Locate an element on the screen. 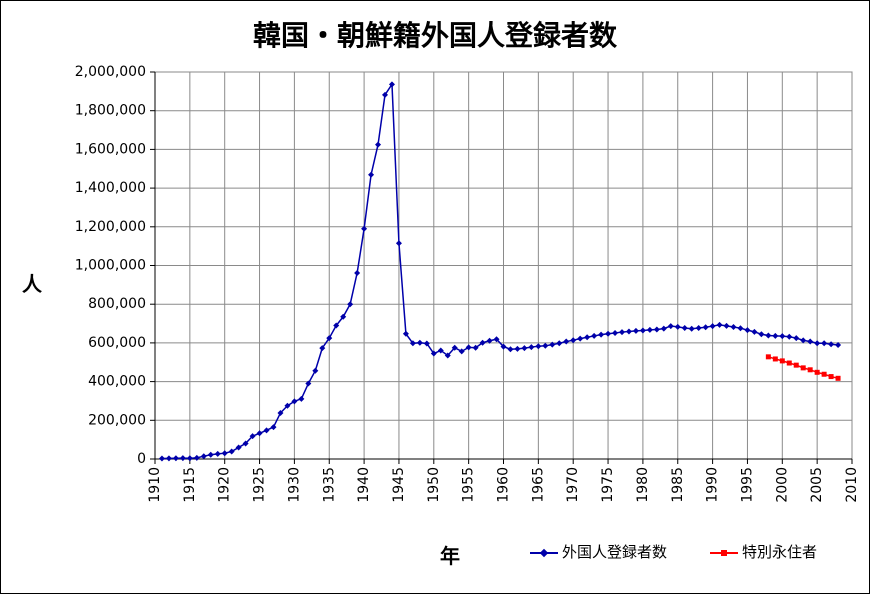  x-tick-label: 1965 is located at coordinates (538, 485).